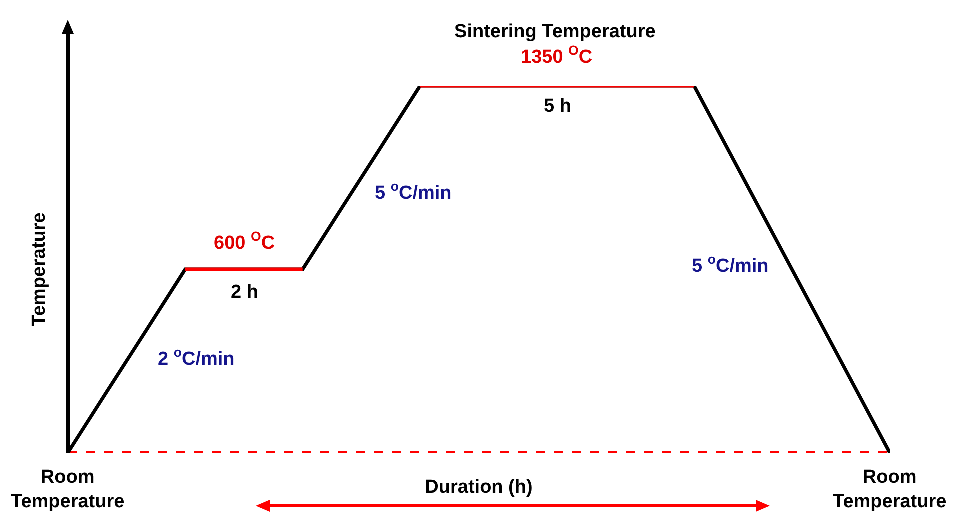 This screenshot has width=974, height=515. What do you see at coordinates (479, 487) in the screenshot?
I see `x-axis-title: Duration (h)` at bounding box center [479, 487].